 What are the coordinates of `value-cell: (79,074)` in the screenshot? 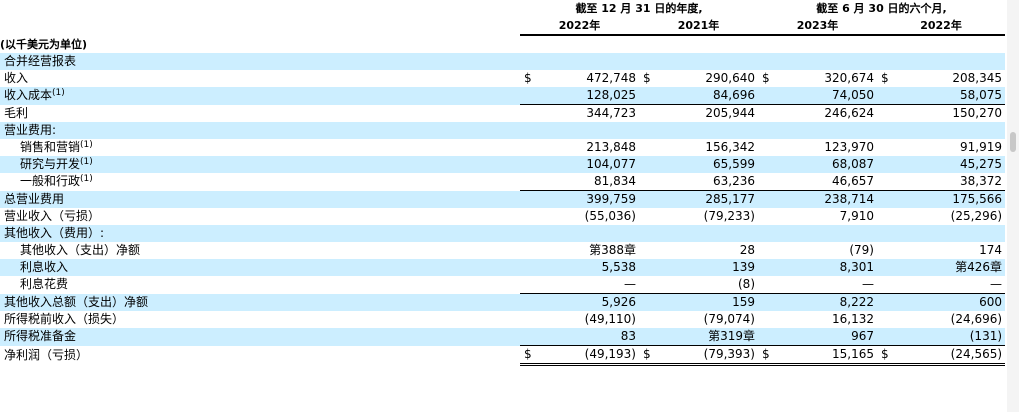 It's located at (729, 319).